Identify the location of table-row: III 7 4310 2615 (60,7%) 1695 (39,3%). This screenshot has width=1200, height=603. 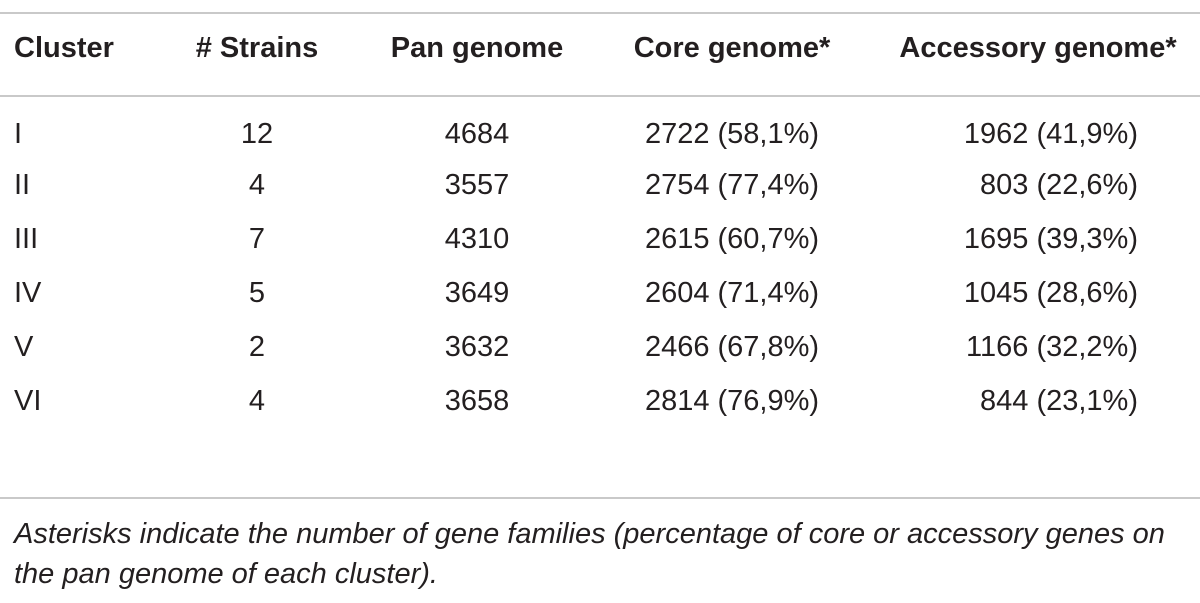
(600, 239).